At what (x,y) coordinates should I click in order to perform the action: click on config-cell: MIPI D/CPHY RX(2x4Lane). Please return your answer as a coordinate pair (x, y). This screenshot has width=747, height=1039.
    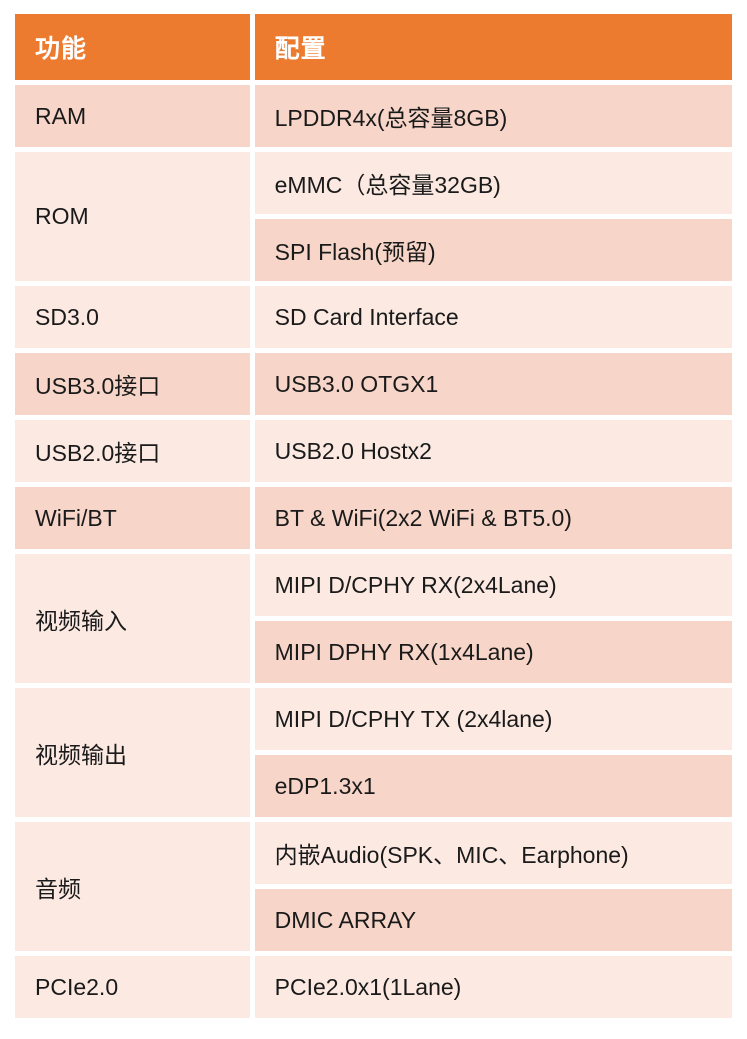
    Looking at the image, I should click on (493, 585).